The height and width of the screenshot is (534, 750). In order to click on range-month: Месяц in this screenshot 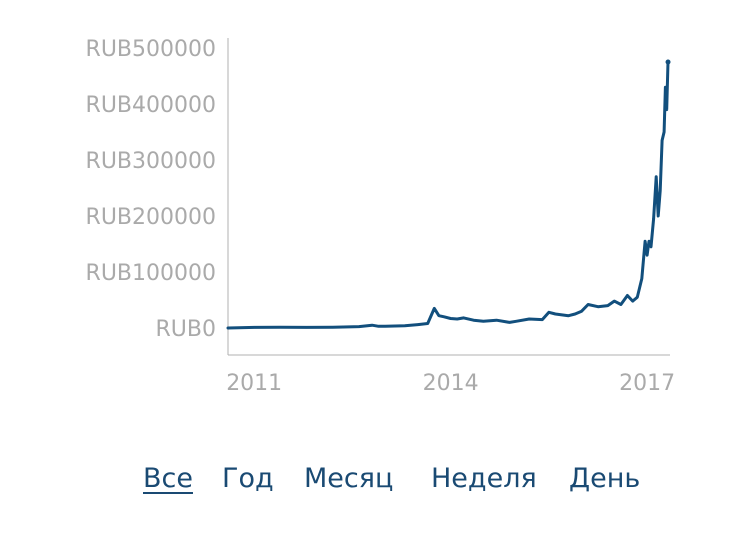, I will do `click(349, 478)`.